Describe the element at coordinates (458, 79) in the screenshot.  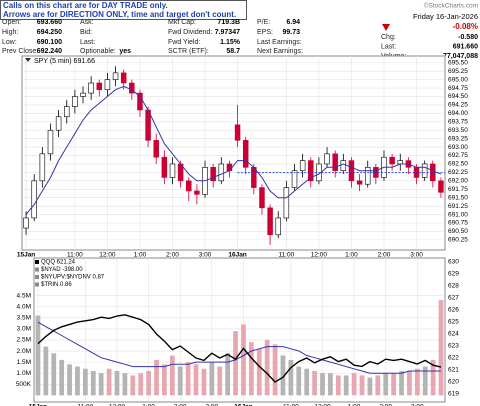
I see `y-tick-label: 695.00` at that location.